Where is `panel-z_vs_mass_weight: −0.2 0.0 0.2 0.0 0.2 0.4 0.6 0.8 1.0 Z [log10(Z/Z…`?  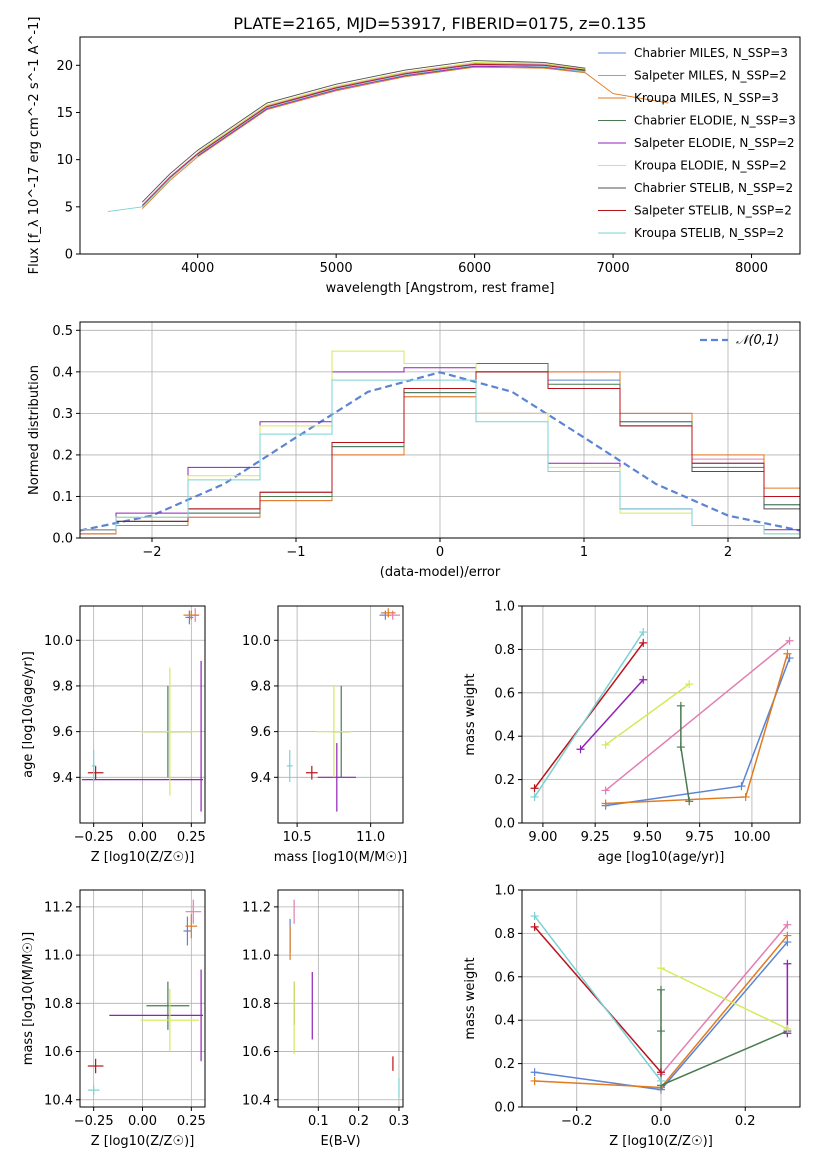
panel-z_vs_mass_weight: −0.2 0.0 0.2 0.0 0.2 0.4 0.6 0.8 1.0 Z [log10(Z/Z… is located at coordinates (632, 1016).